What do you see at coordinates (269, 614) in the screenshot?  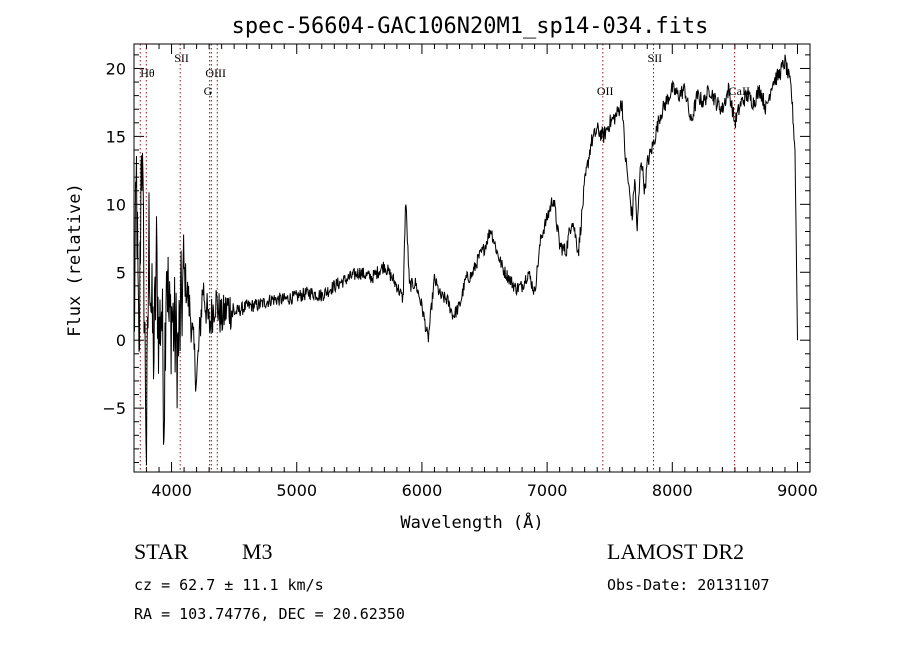 I see `sky-coordinates: RA = 103.74776, DEC = 20.62350` at bounding box center [269, 614].